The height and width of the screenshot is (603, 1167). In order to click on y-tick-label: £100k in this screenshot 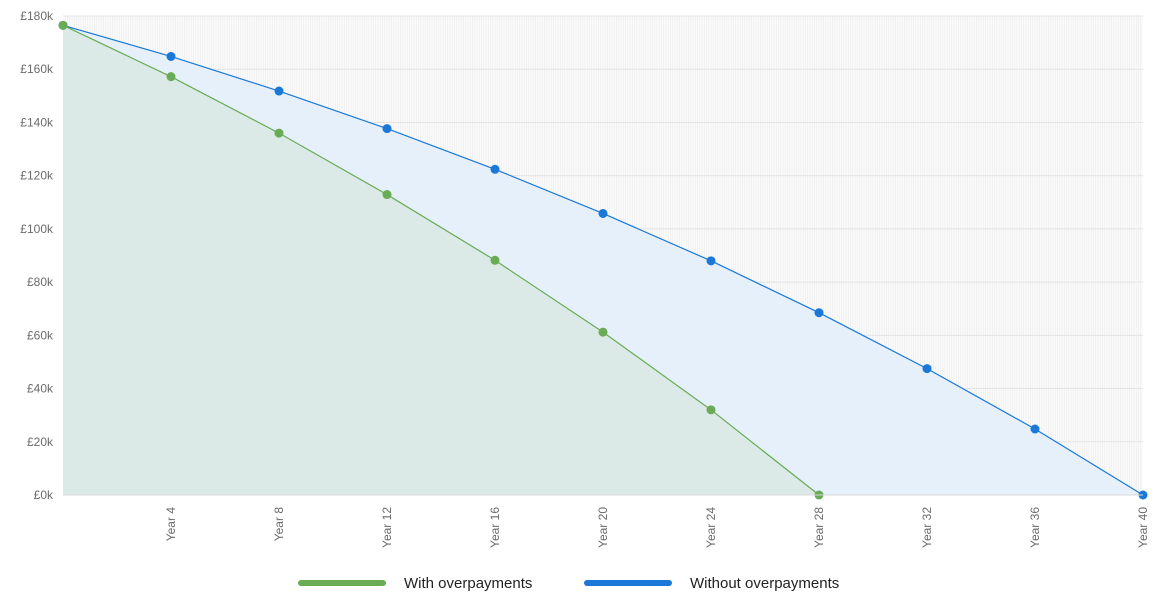, I will do `click(37, 229)`.